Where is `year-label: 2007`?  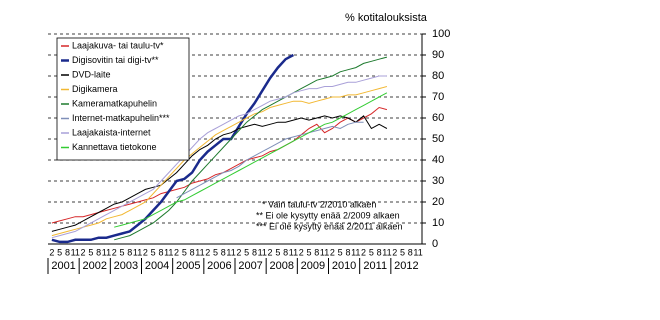 year-label: 2007 is located at coordinates (250, 266).